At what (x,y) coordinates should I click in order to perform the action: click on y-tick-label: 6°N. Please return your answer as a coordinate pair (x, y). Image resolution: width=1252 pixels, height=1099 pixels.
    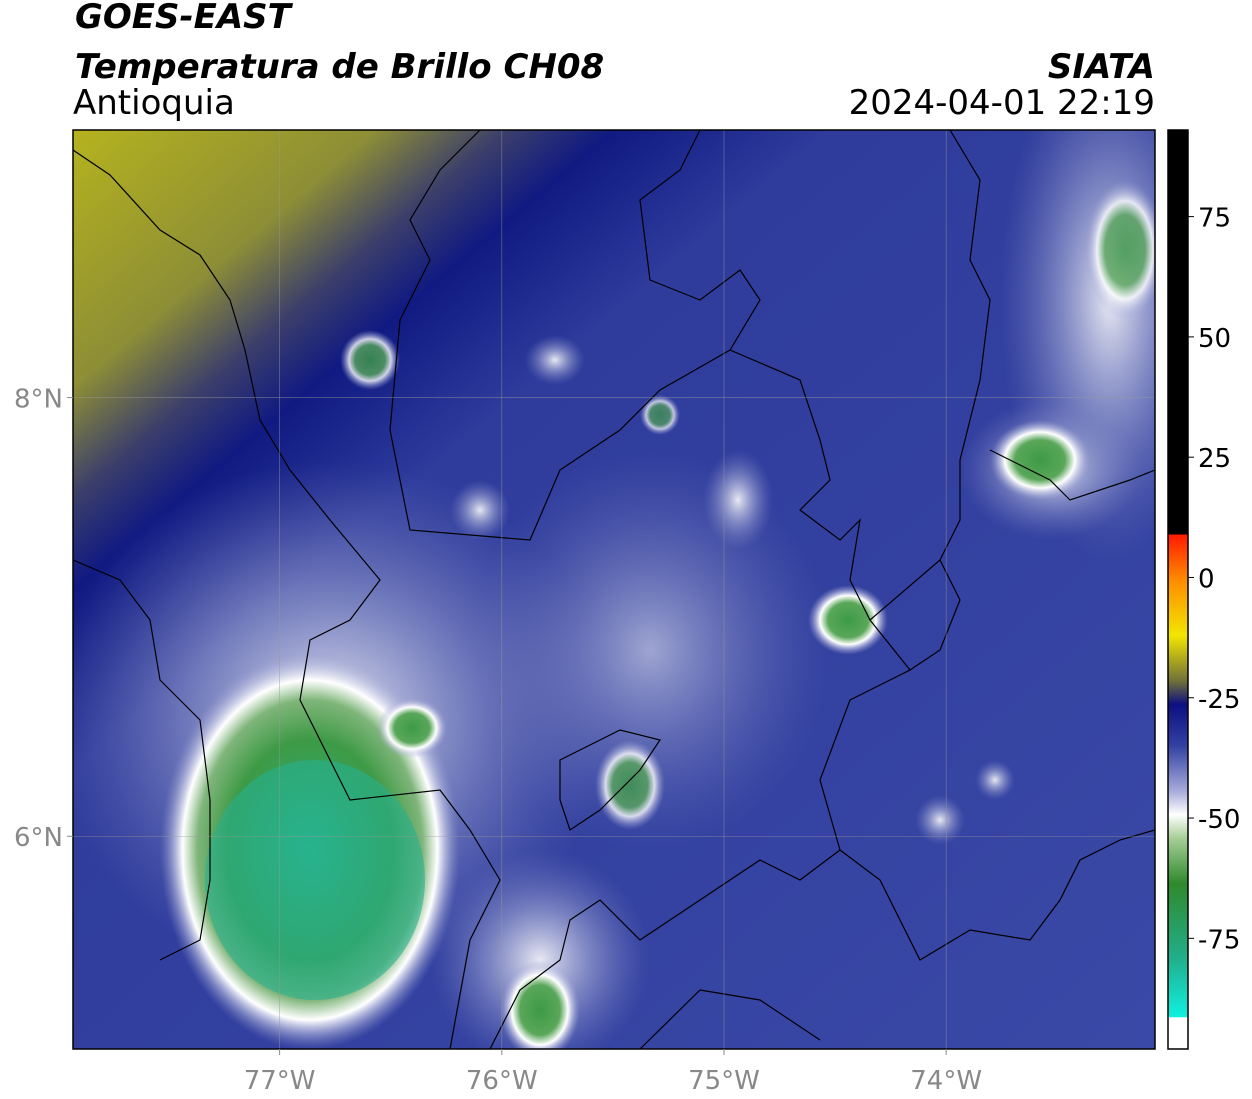
    Looking at the image, I should click on (38, 838).